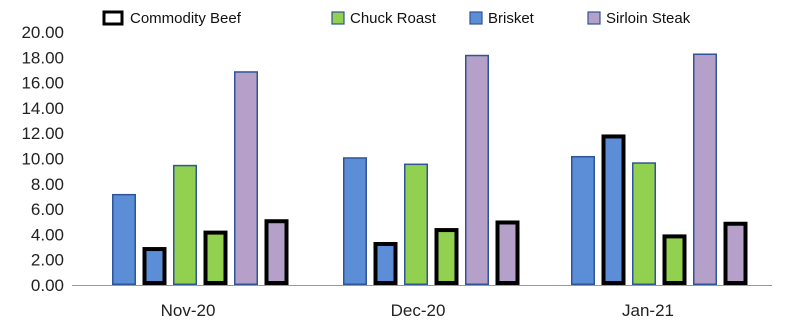 The width and height of the screenshot is (788, 325). I want to click on y-tick-label: 6.00, so click(47, 209).